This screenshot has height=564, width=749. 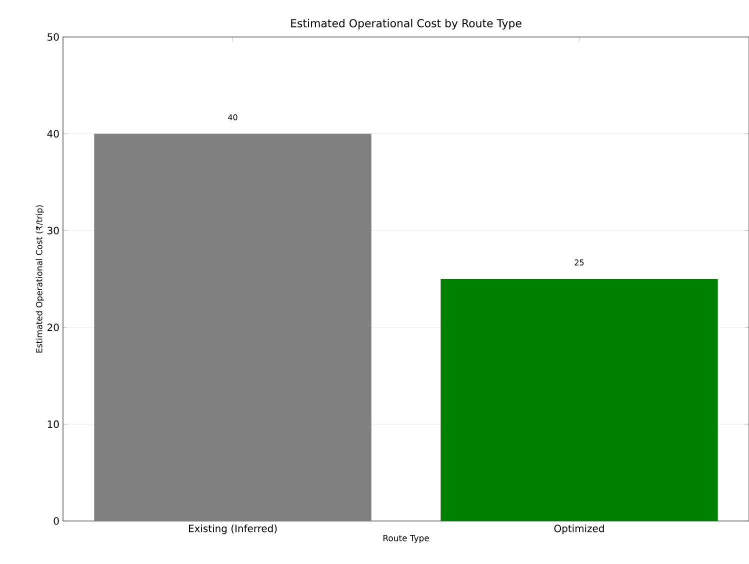 I want to click on y-tick-label: 50, so click(x=53, y=37).